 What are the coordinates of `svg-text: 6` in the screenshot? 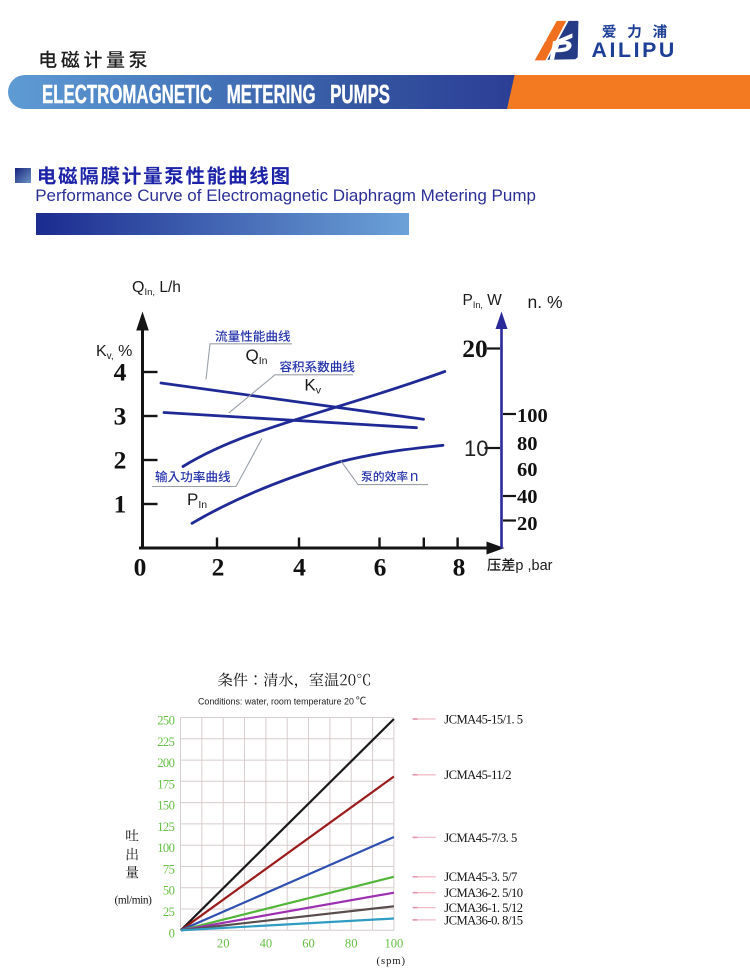 It's located at (380, 567).